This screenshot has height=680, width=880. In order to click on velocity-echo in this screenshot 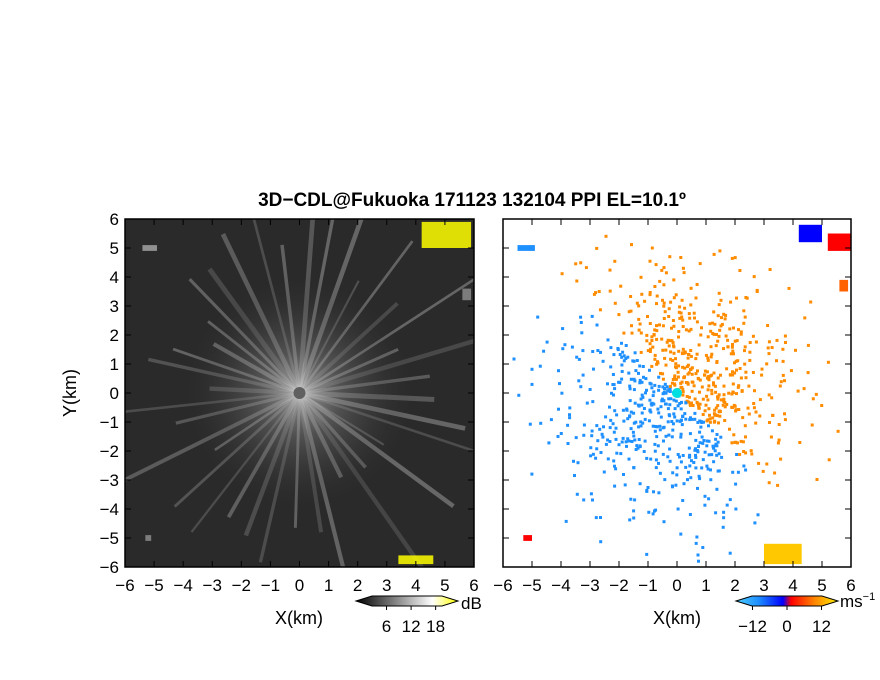, I will do `click(527, 538)`.